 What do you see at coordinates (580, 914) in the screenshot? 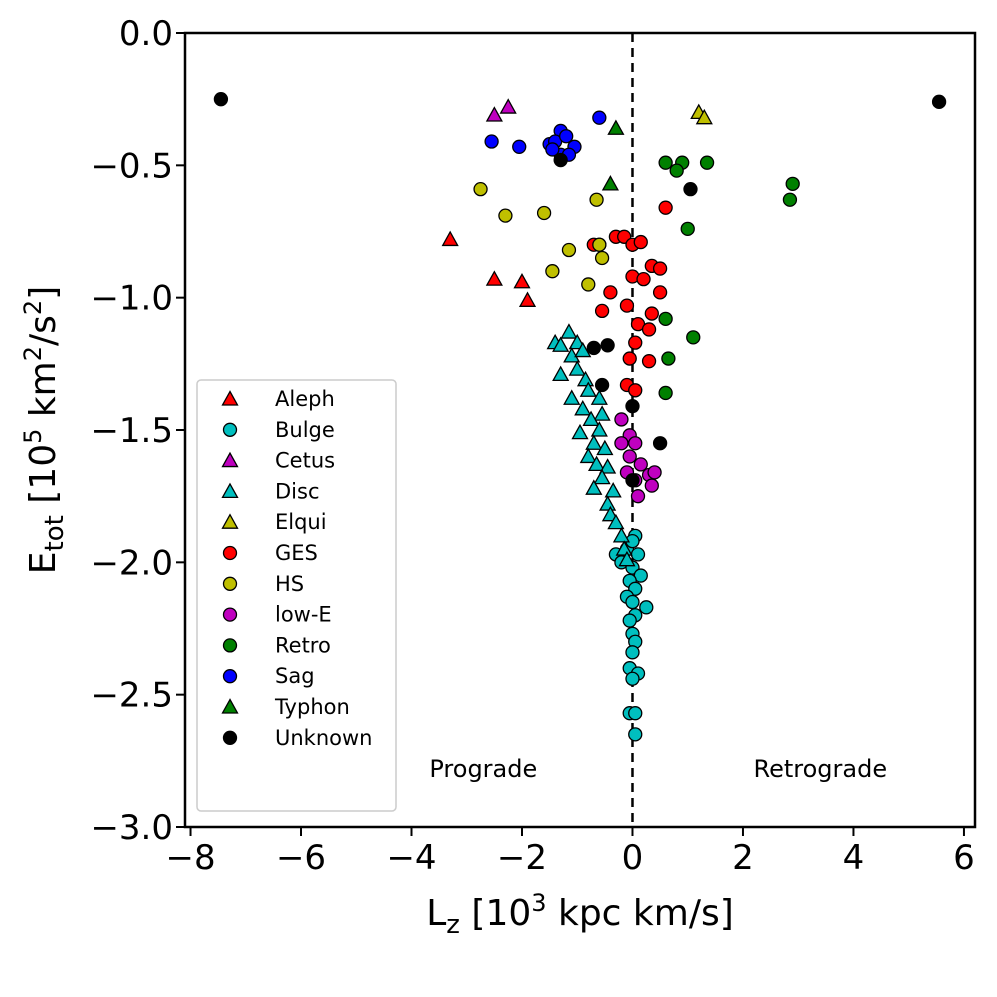
I see `x-axis-title: Lz [103 kpc km/s]` at bounding box center [580, 914].